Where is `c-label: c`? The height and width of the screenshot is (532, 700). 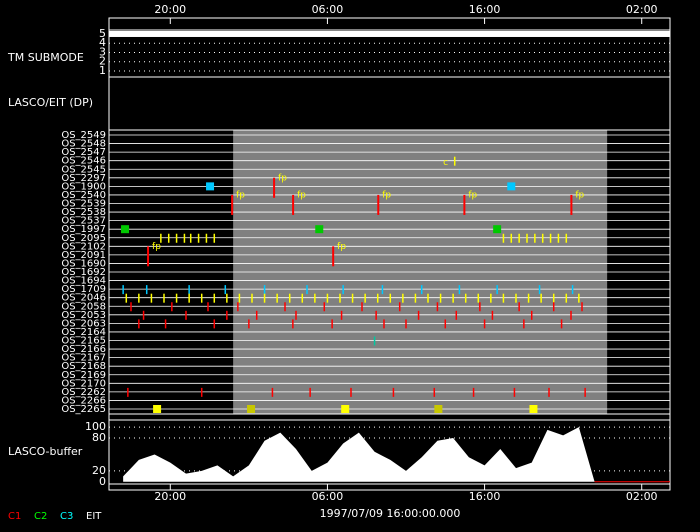
c-label: c is located at coordinates (445, 163).